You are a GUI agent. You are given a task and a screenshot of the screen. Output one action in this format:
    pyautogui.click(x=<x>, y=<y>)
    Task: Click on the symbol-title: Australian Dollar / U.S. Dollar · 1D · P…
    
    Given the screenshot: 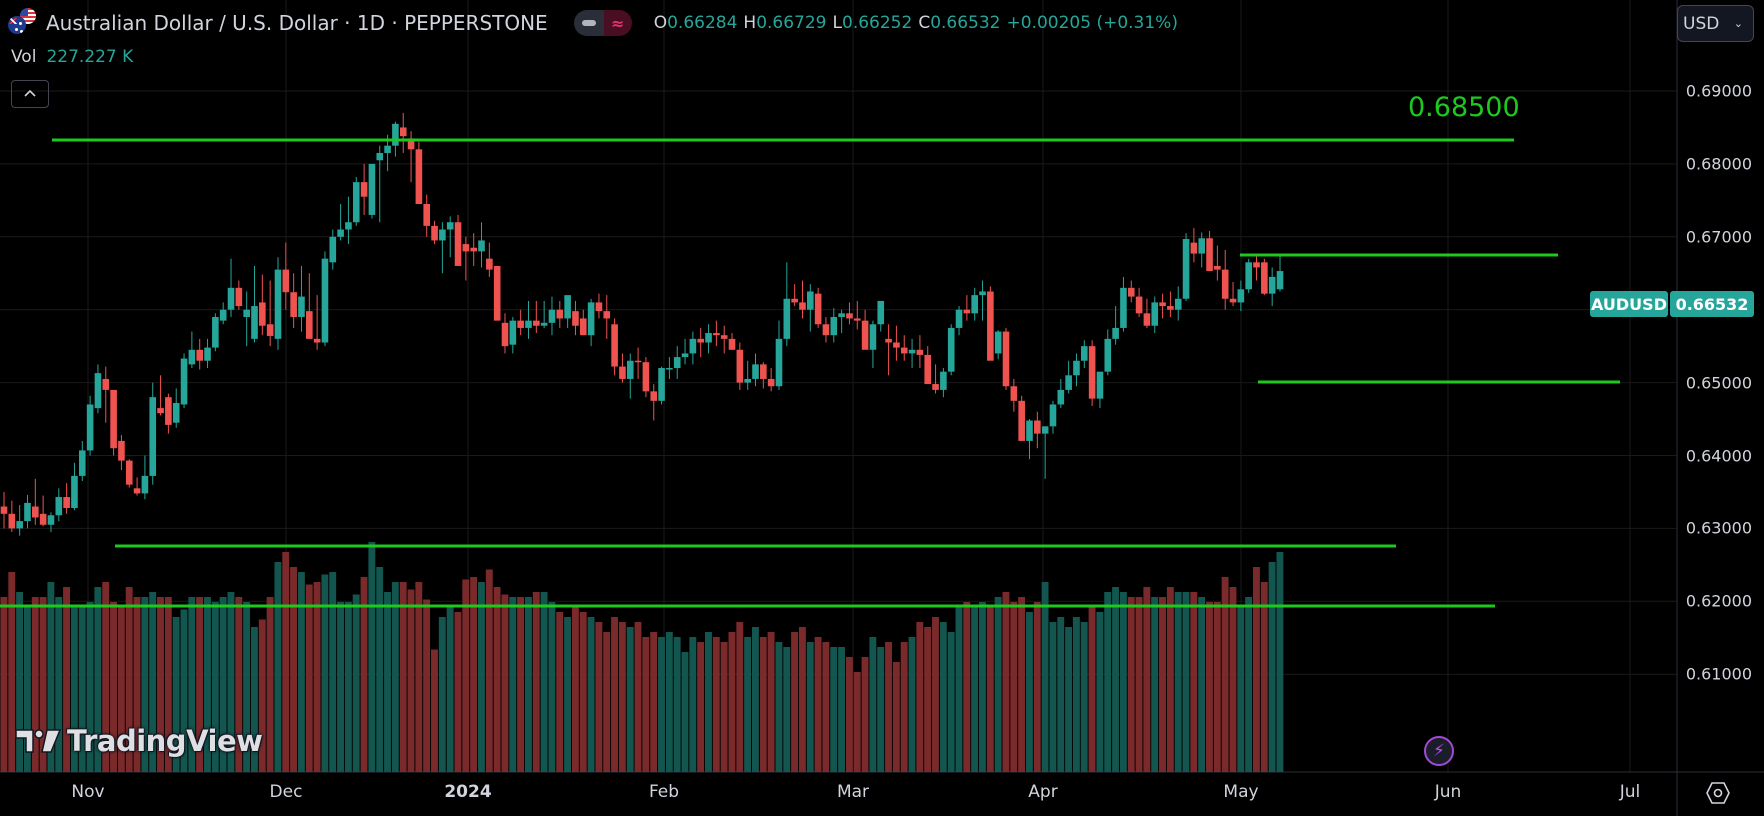 What is the action you would take?
    pyautogui.click(x=297, y=23)
    